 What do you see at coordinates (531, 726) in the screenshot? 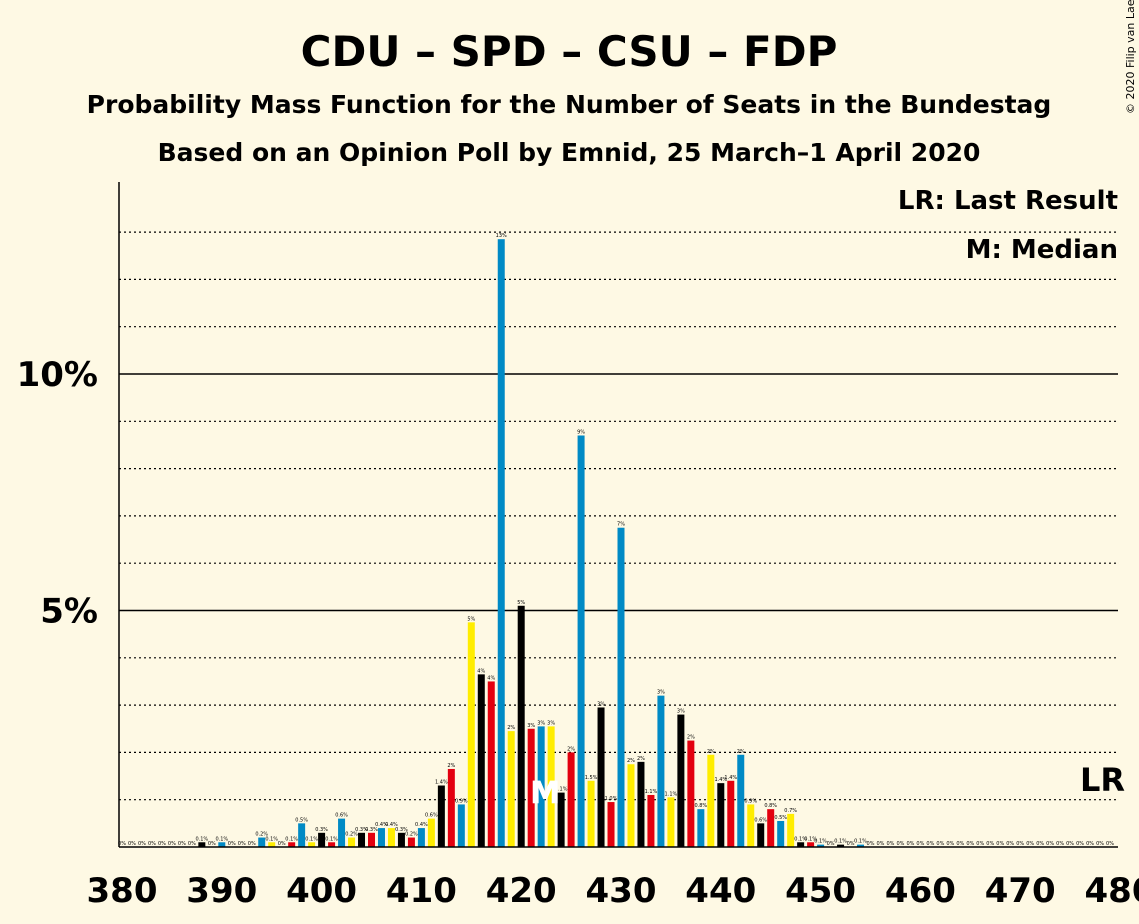
I see `bar-label-421: 3%` at bounding box center [531, 726].